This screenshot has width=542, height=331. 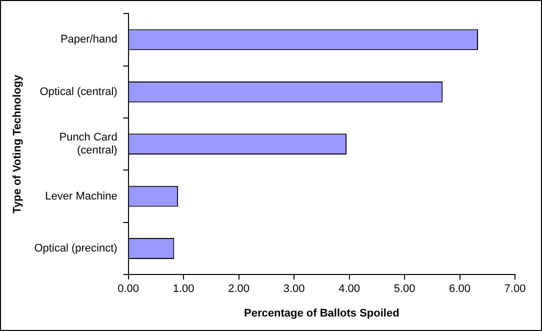 What do you see at coordinates (88, 144) in the screenshot?
I see `y-tick-label: Punch Card (central)` at bounding box center [88, 144].